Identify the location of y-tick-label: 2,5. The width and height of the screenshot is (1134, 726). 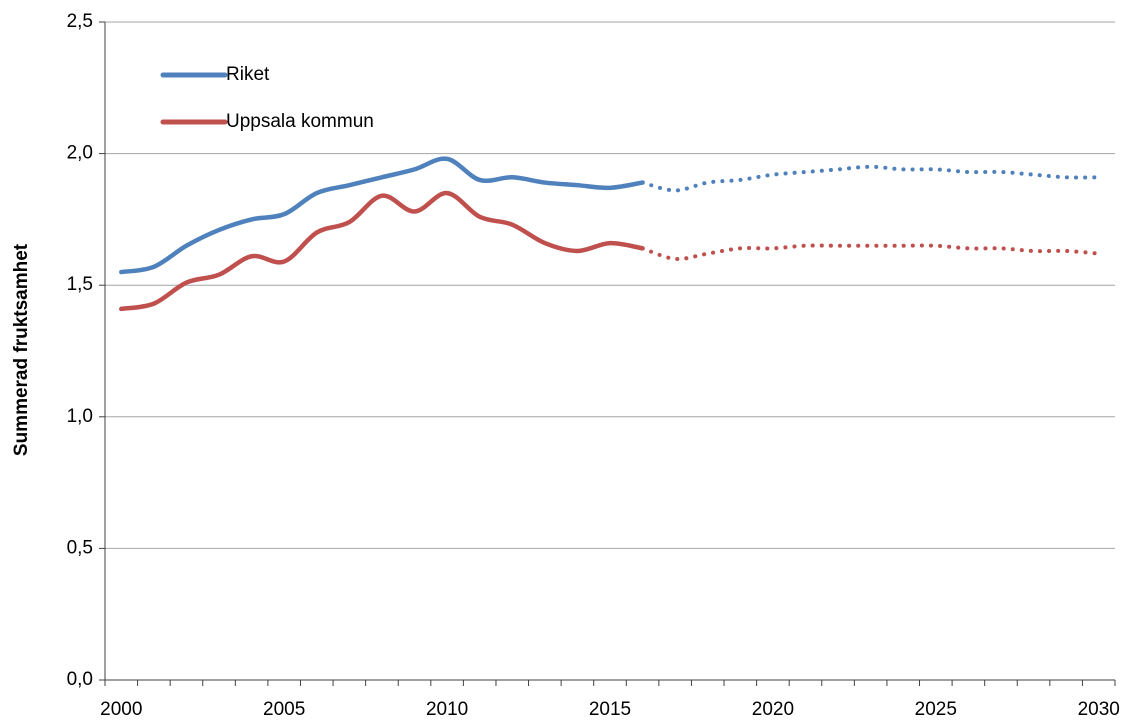
(80, 21).